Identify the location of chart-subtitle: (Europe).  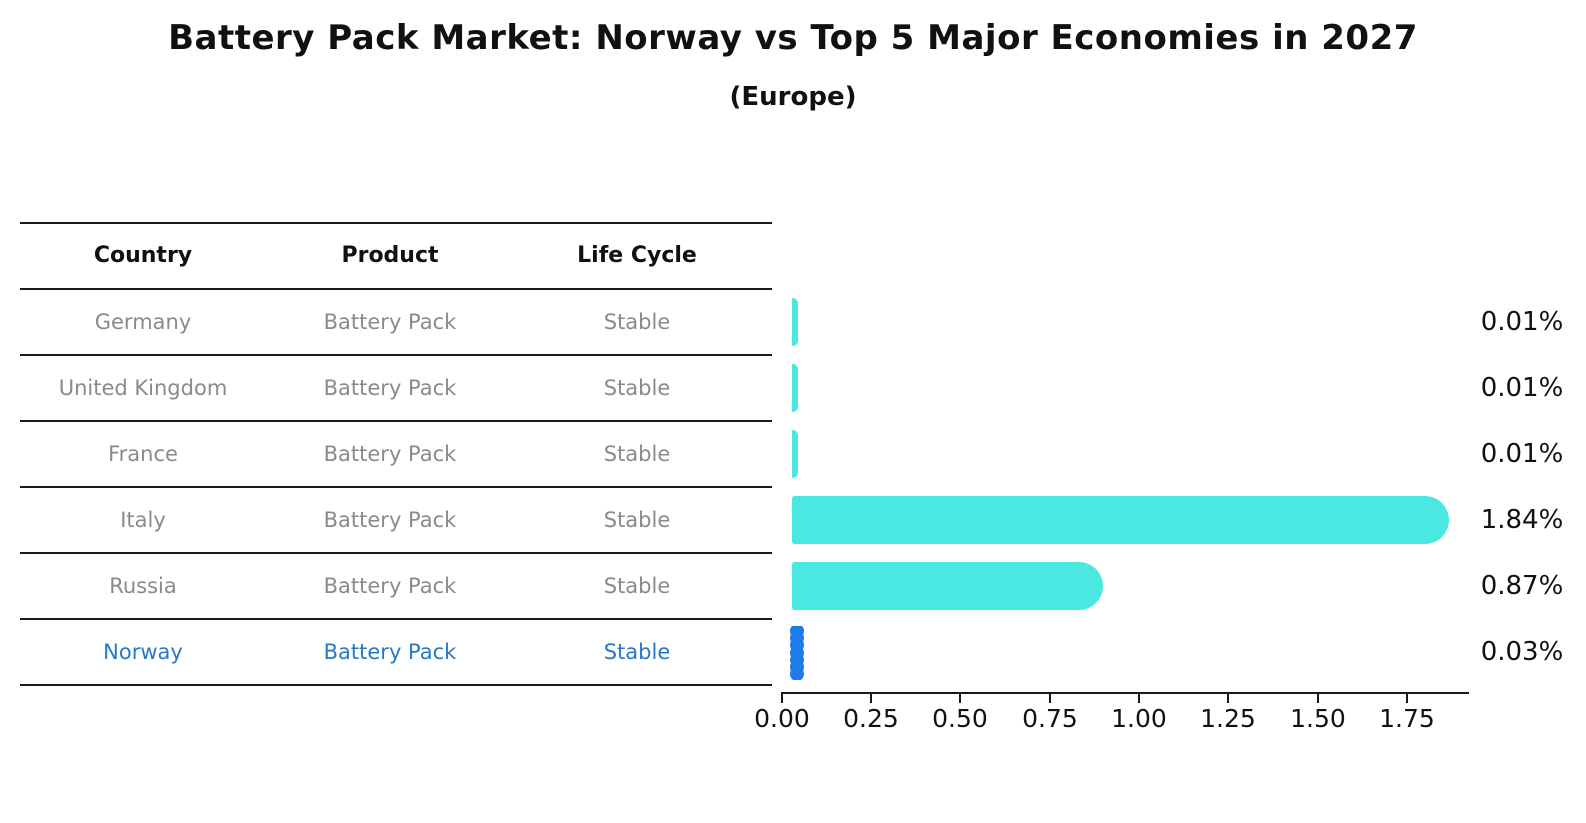
(793, 97).